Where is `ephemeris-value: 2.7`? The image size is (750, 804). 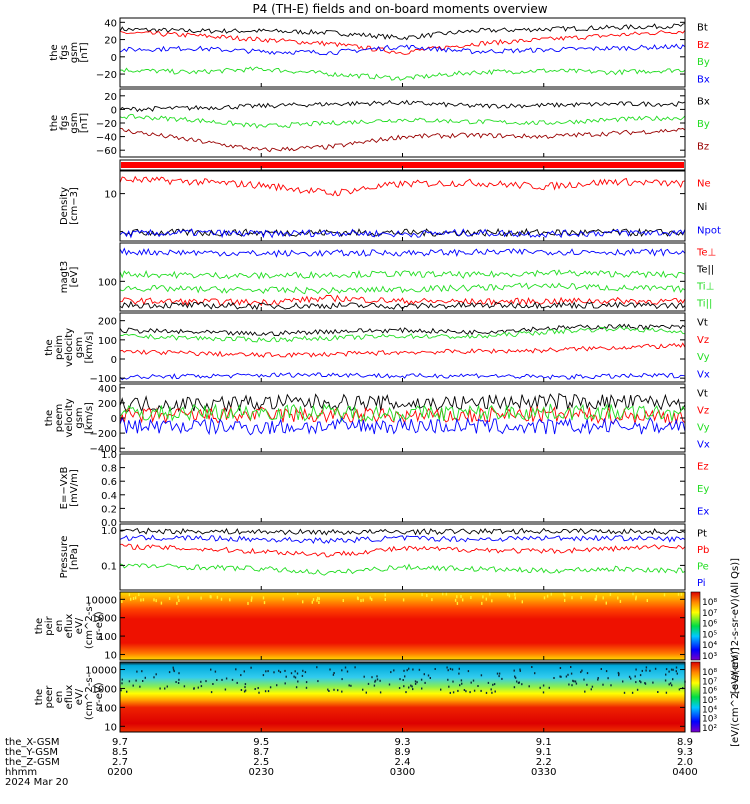
ephemeris-value: 2.7 is located at coordinates (120, 762).